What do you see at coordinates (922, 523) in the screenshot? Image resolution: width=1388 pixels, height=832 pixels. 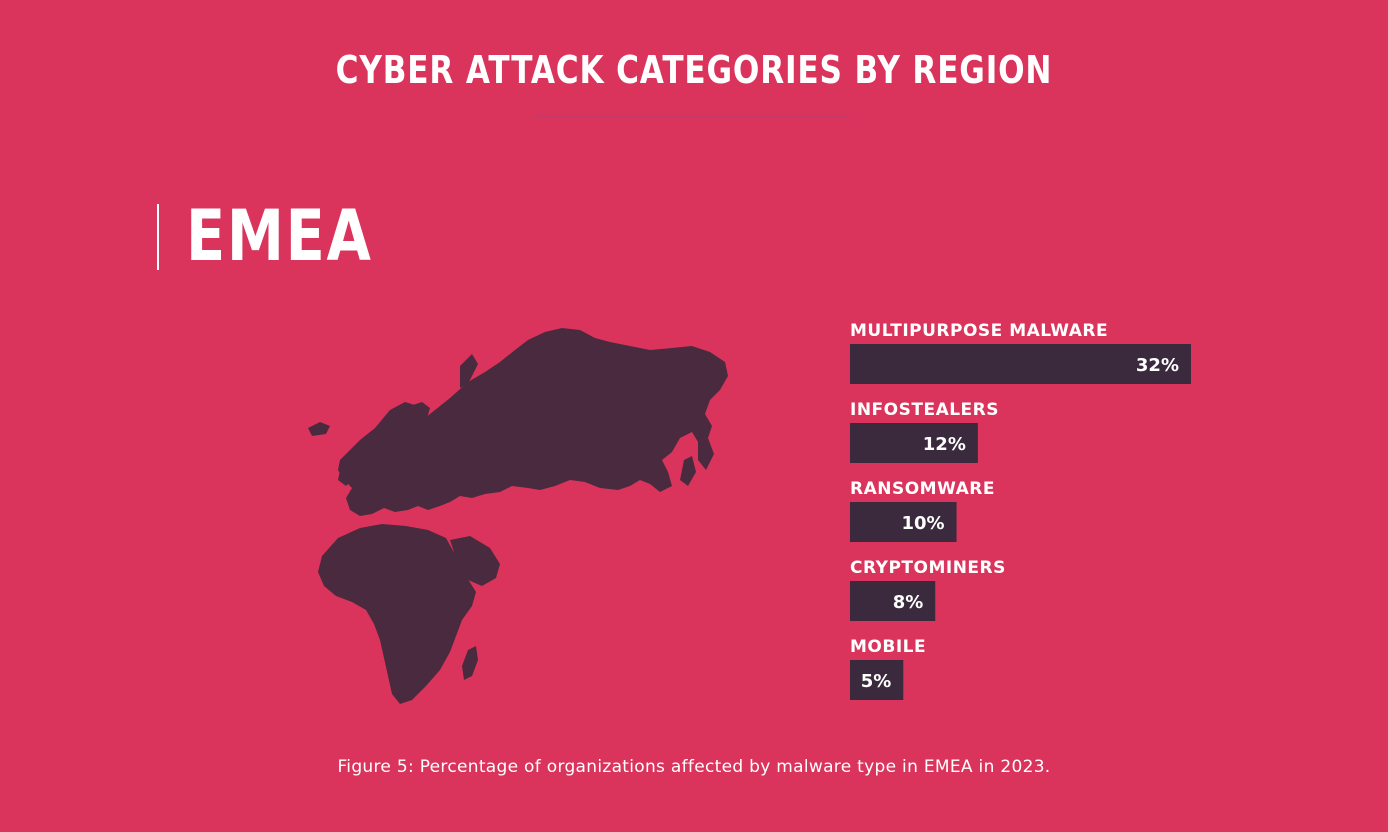 I see `value-label: 10%` at bounding box center [922, 523].